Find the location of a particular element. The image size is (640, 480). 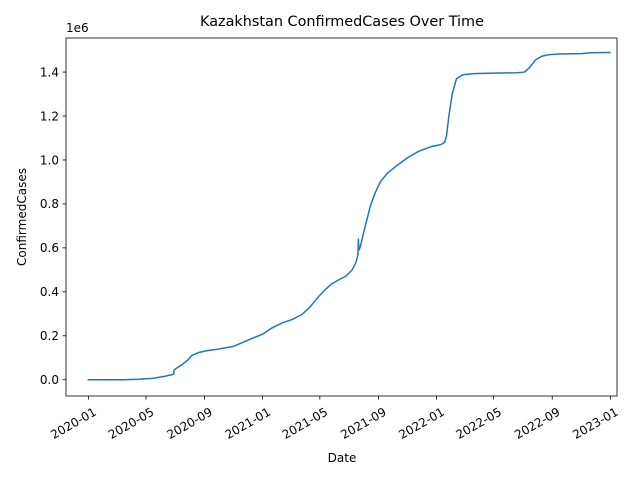

y-offset-label: 1e6 is located at coordinates (77, 28).